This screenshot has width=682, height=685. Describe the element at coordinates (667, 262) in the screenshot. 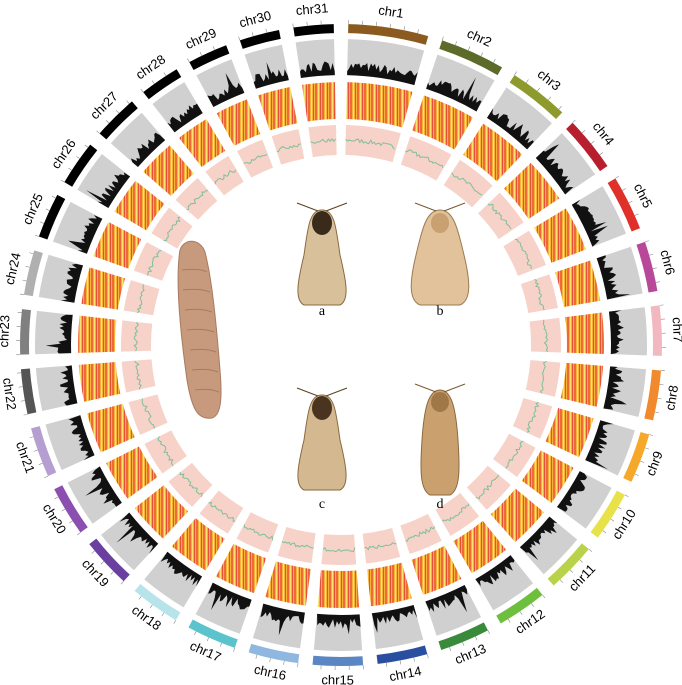

I see `chromosome-label: chr6` at that location.